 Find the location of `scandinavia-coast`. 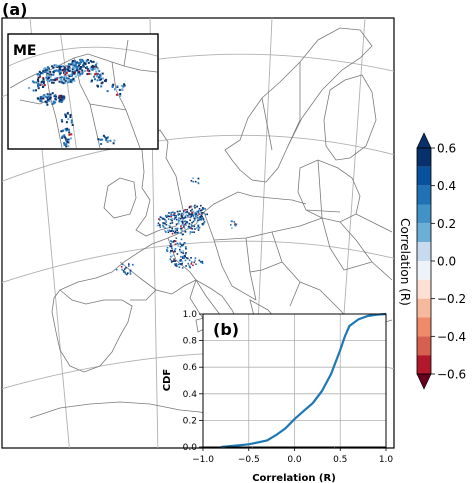

scandinavia-coast is located at coordinates (298, 105).